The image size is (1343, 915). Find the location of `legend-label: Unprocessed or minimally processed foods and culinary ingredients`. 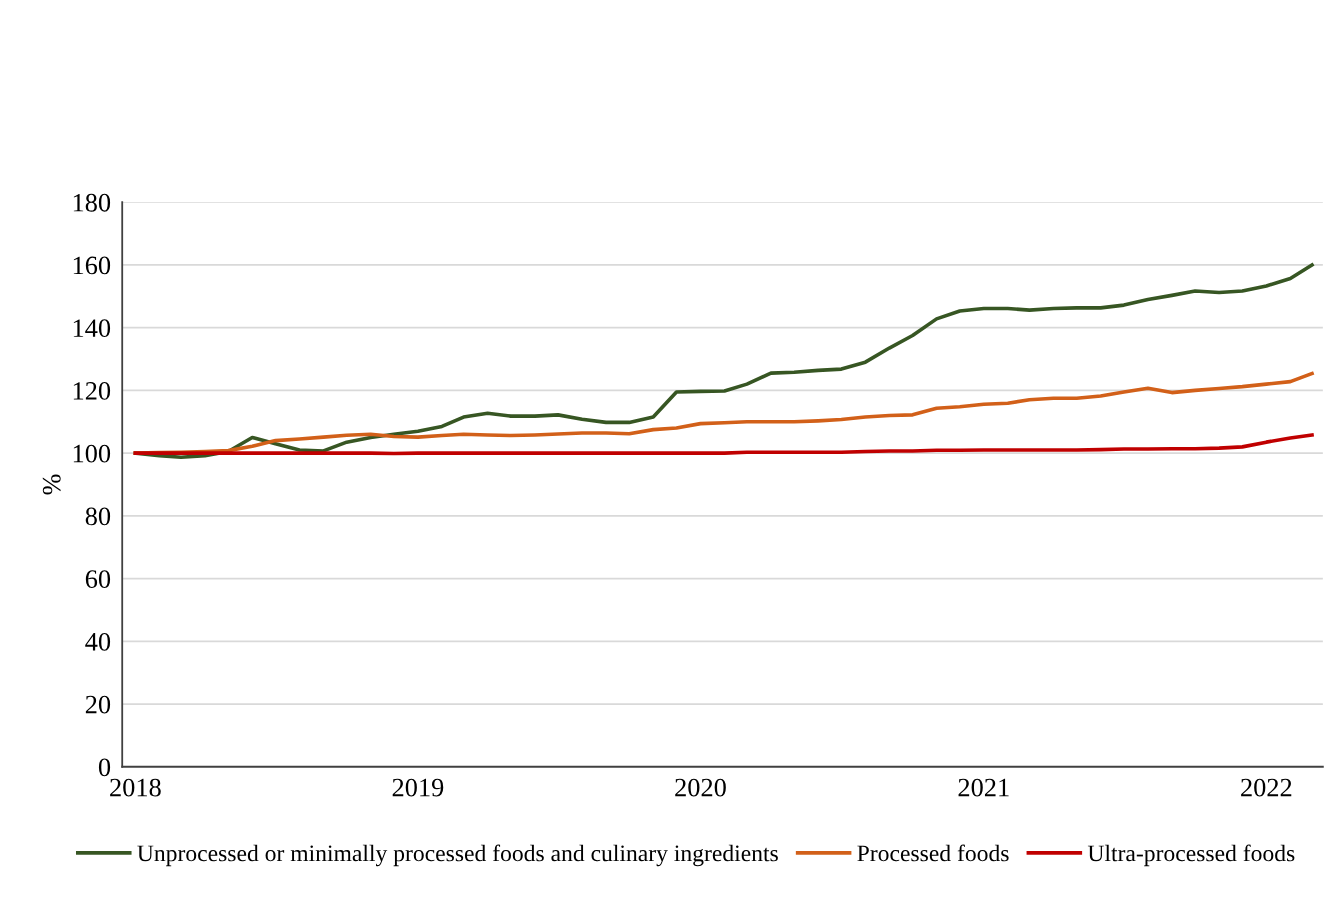

legend-label: Unprocessed or minimally processed foods and culinary ingredients is located at coordinates (457, 855).